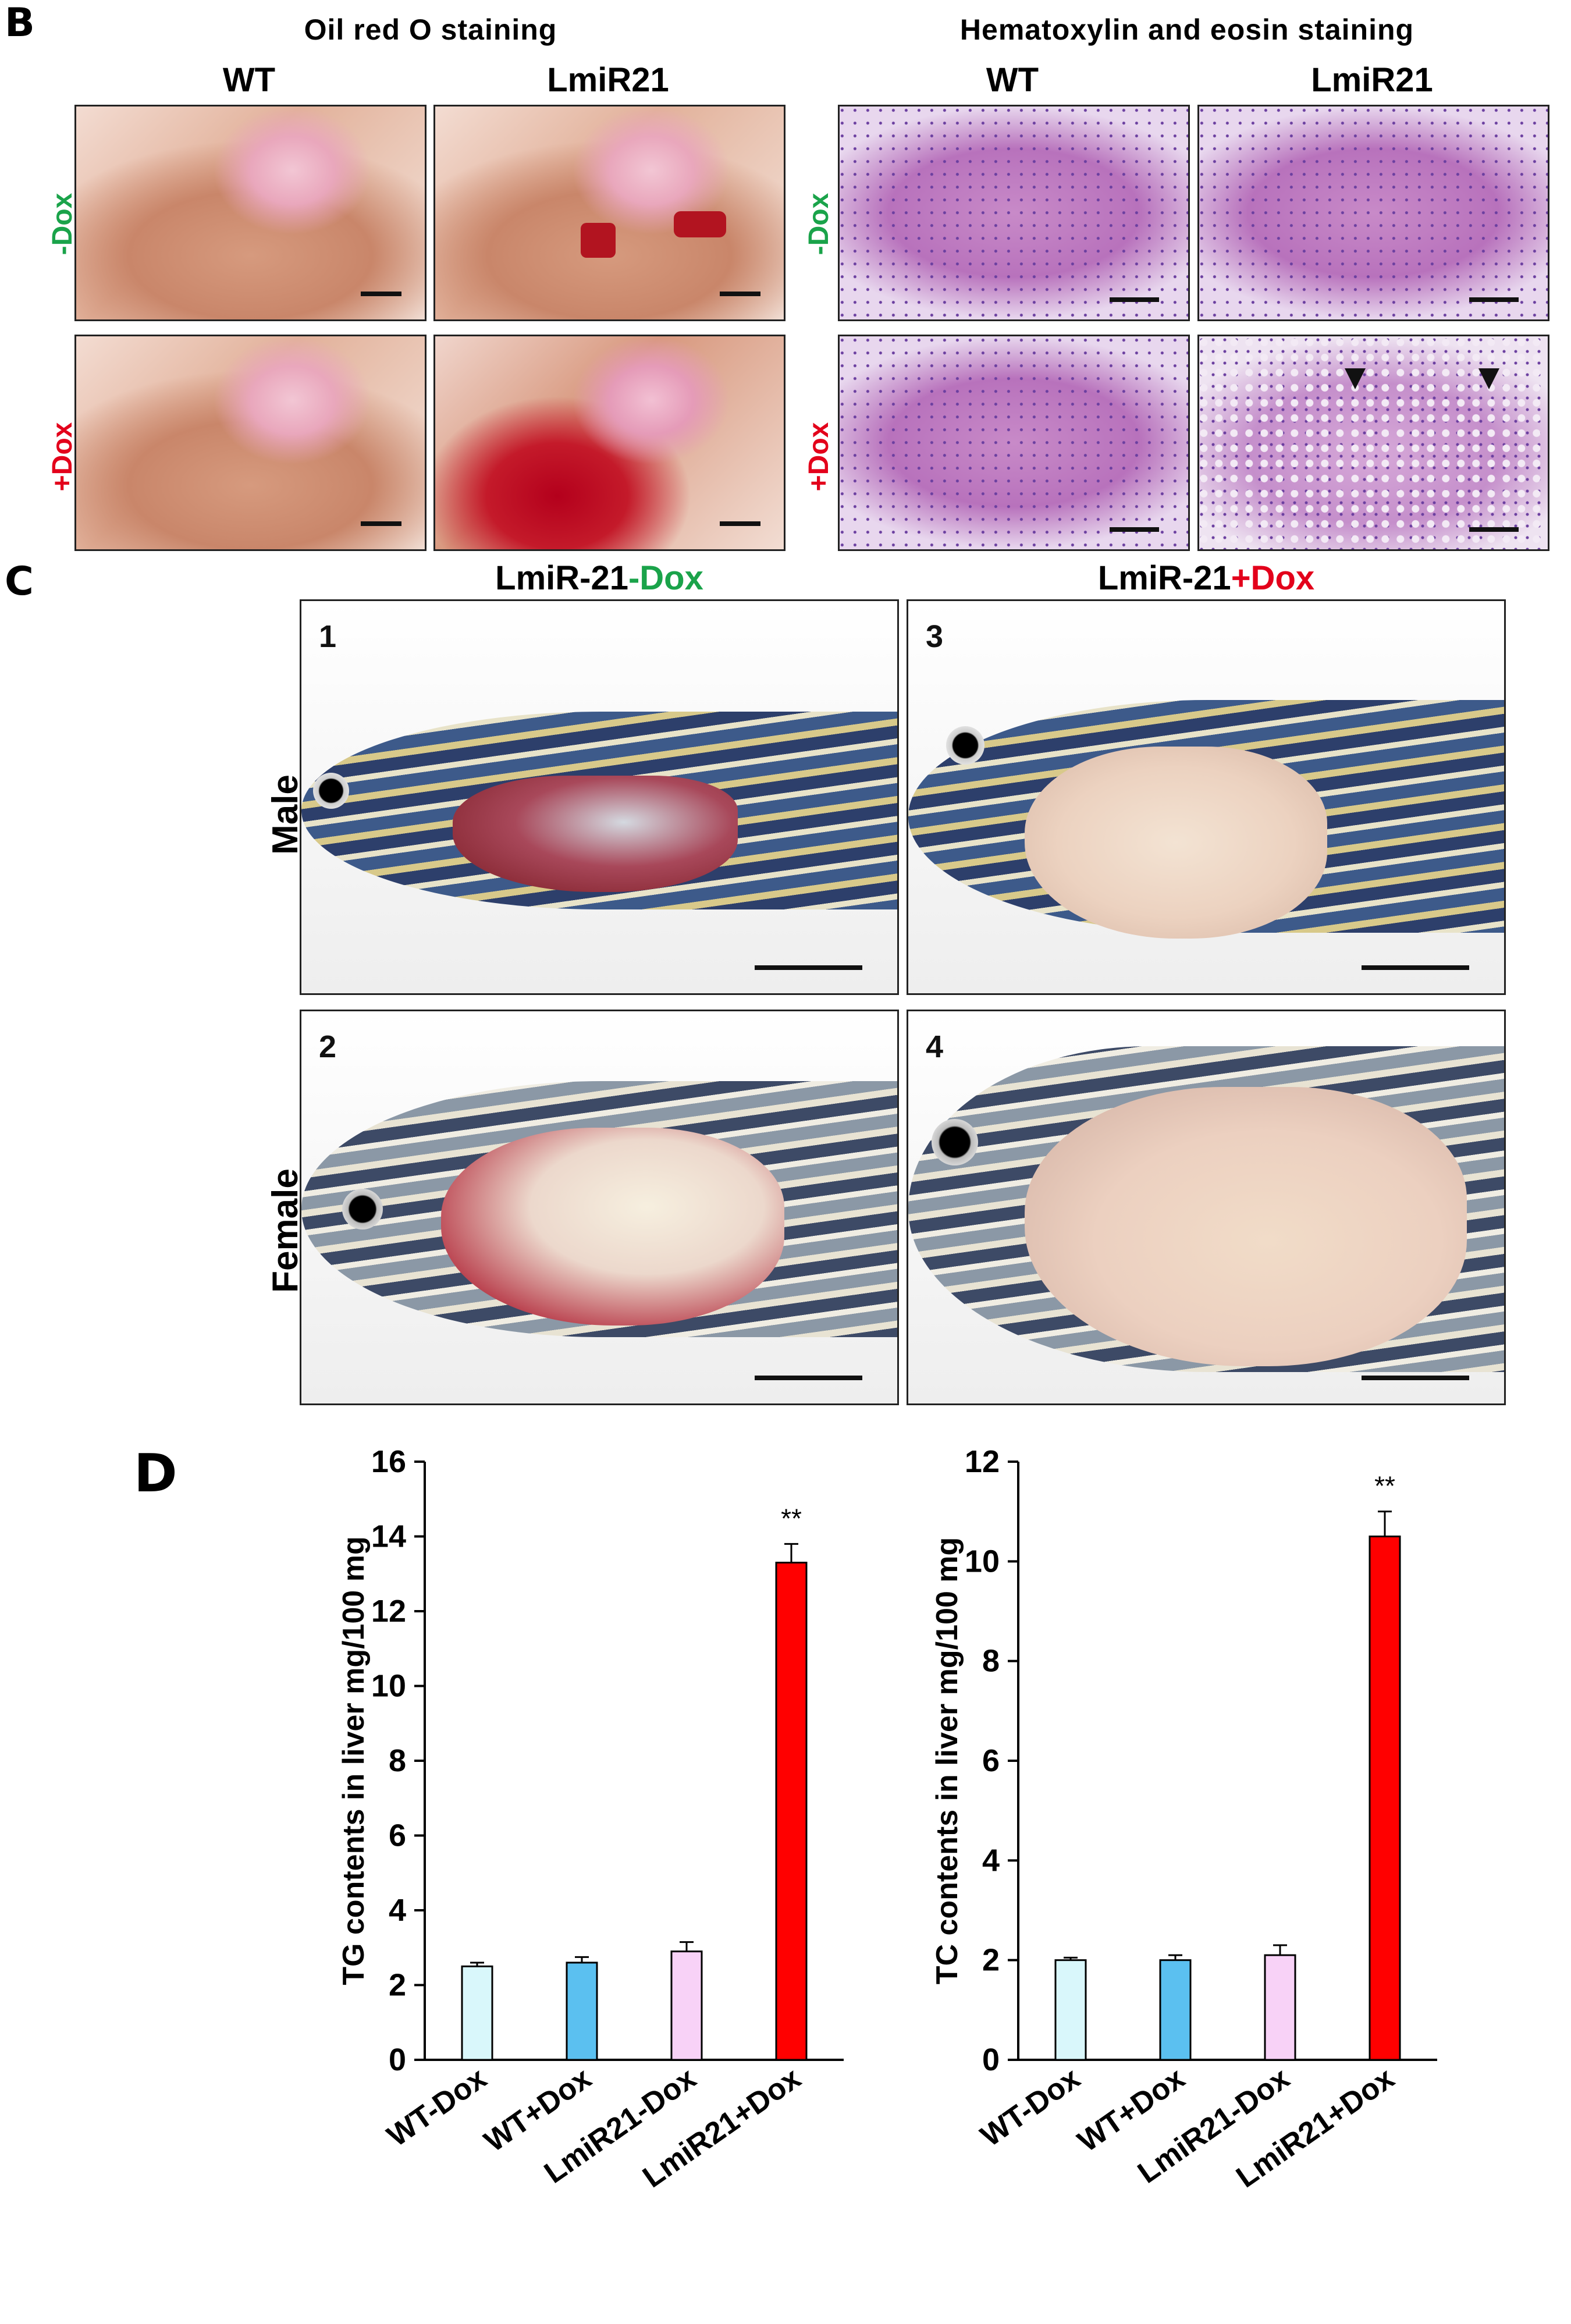  Describe the element at coordinates (20, 23) in the screenshot. I see `panel-b-letter: B` at that location.